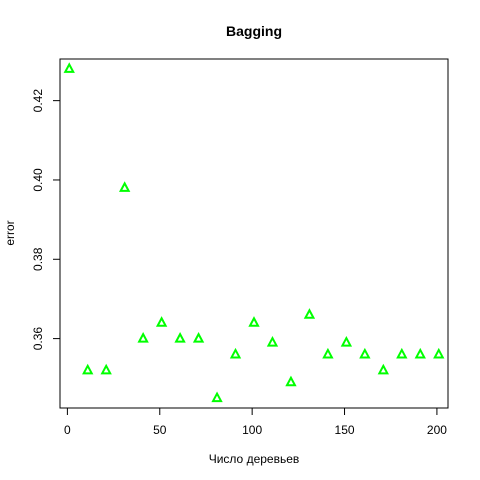  What do you see at coordinates (38, 339) in the screenshot?
I see `y-tick-label: 0.36` at bounding box center [38, 339].